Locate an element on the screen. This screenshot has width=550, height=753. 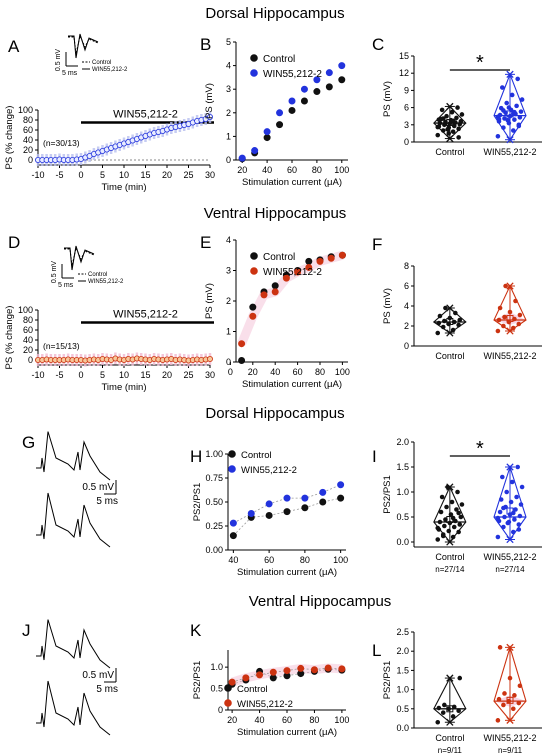
y-axis-label: PS2/PS1 is located at coordinates (197, 502).